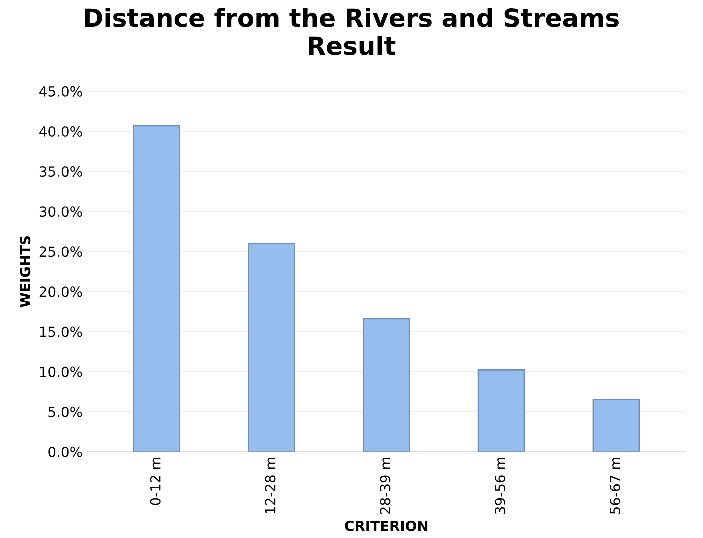 Image resolution: width=703 pixels, height=538 pixels. What do you see at coordinates (155, 482) in the screenshot?
I see `x-tick-label: 0-12 m` at bounding box center [155, 482].